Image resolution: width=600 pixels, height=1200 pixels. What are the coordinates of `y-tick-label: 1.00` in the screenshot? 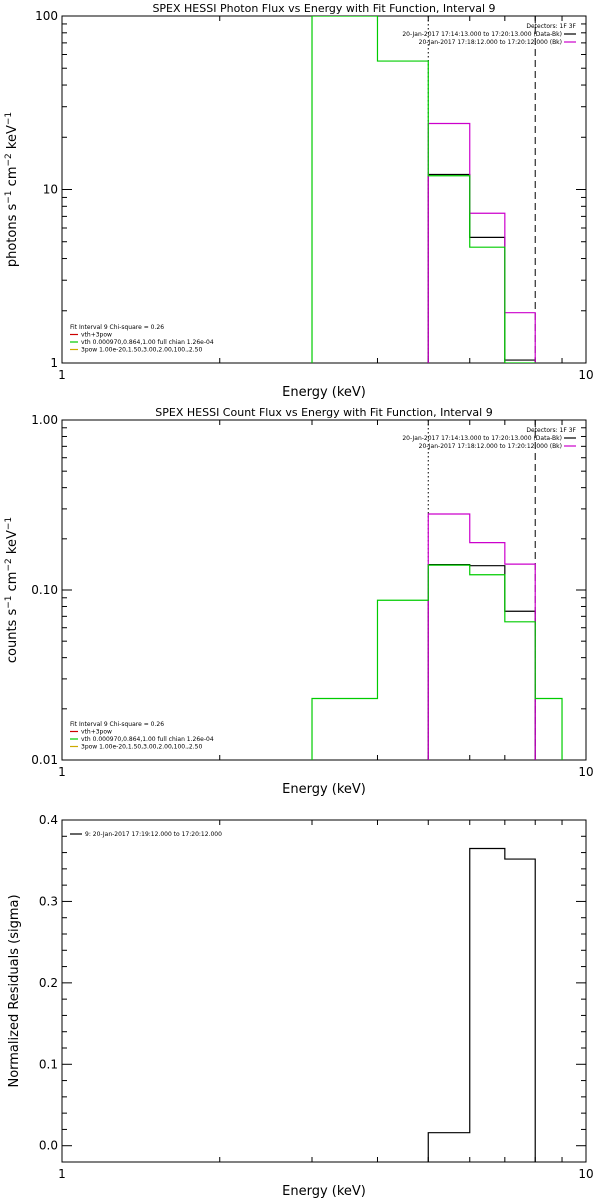 It's located at (44, 420).